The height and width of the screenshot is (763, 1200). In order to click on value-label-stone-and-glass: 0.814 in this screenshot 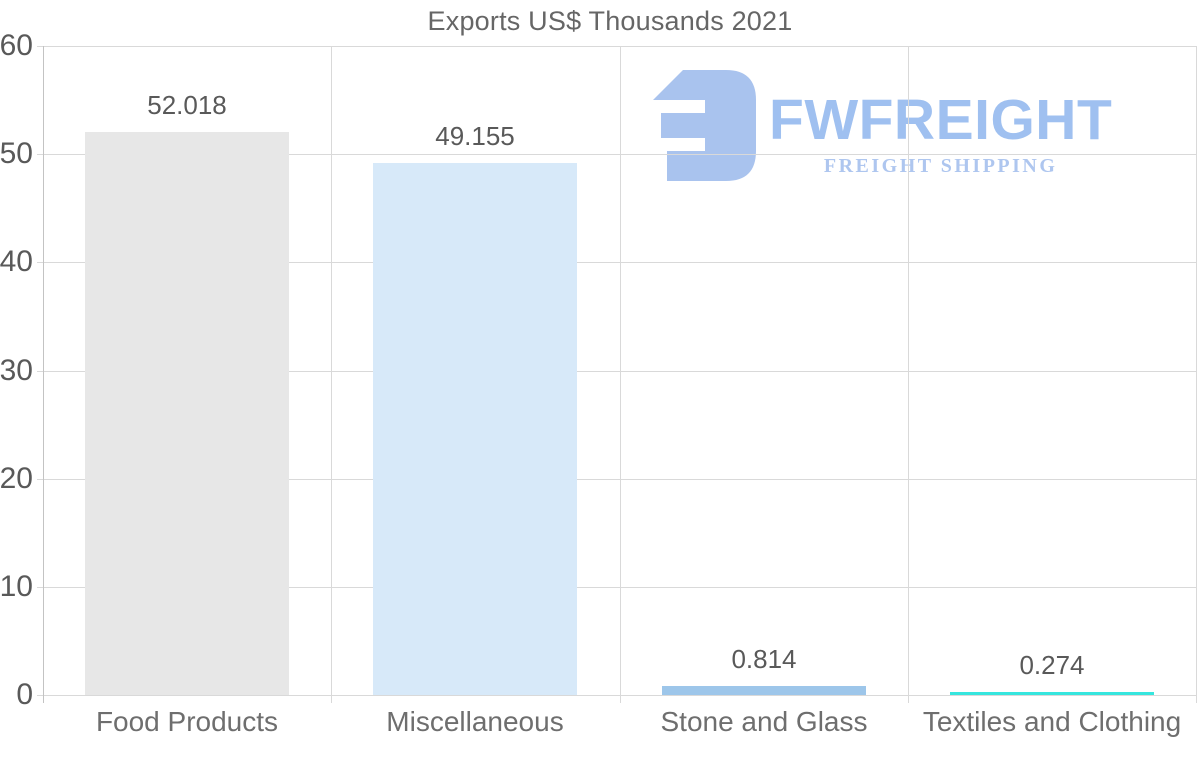, I will do `click(764, 659)`.